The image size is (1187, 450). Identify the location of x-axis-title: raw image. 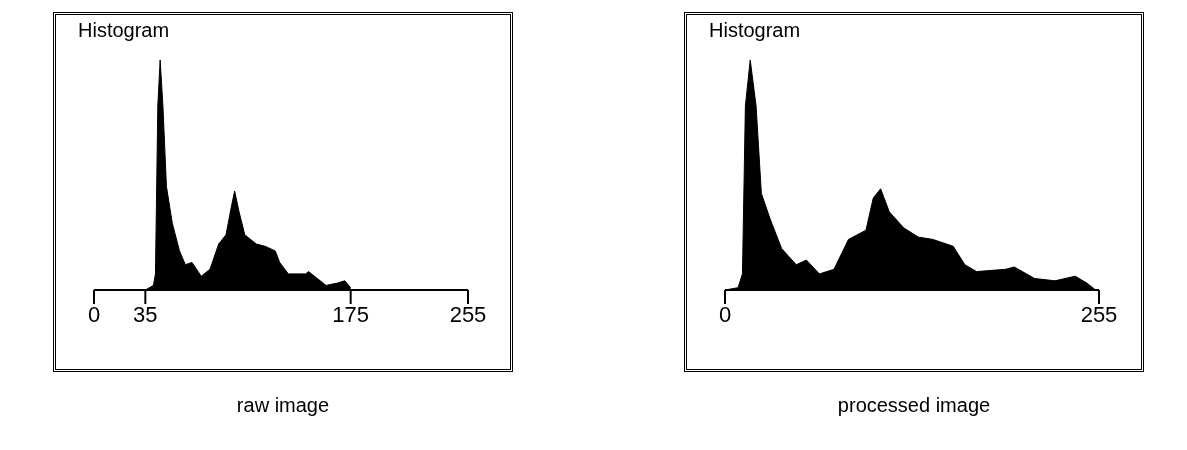
(283, 405).